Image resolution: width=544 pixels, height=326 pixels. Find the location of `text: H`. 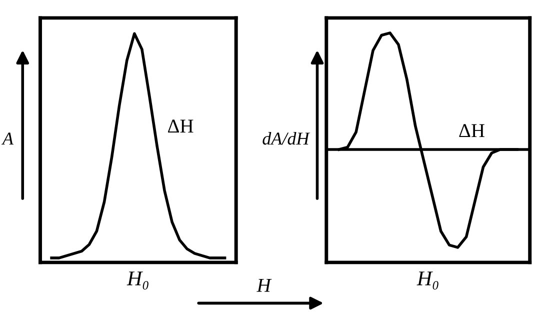

text: H is located at coordinates (264, 285).